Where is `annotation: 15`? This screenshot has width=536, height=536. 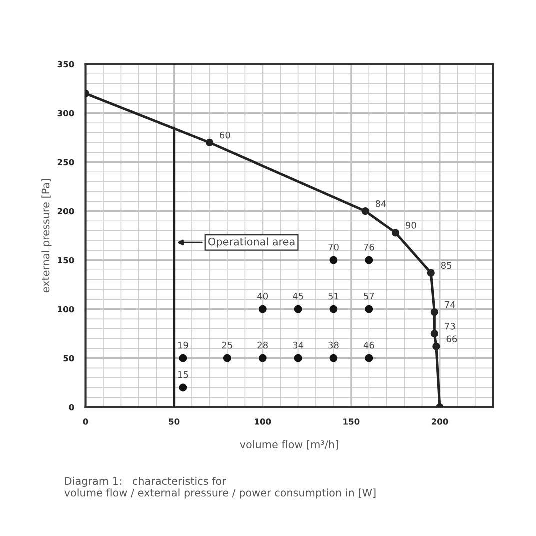 annotation: 15 is located at coordinates (183, 374).